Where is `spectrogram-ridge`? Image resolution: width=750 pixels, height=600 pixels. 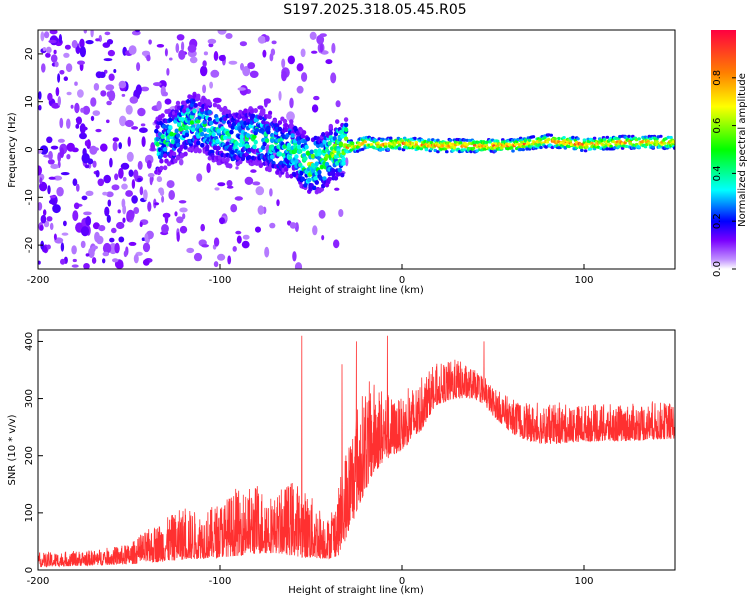
spectrogram-ridge is located at coordinates (414, 143).